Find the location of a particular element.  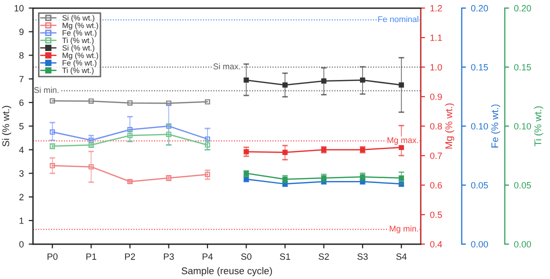

ref-line-label: Fe nominal is located at coordinates (398, 19).